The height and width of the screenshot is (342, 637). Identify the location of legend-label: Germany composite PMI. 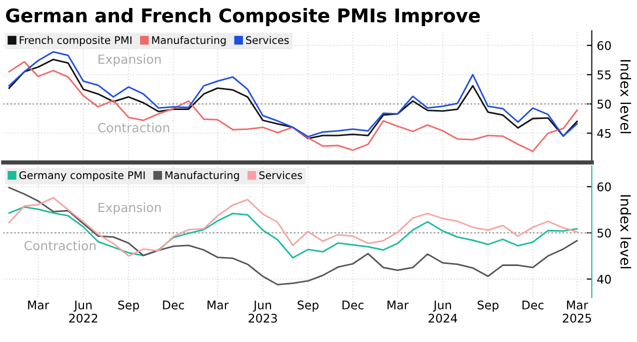
(82, 176).